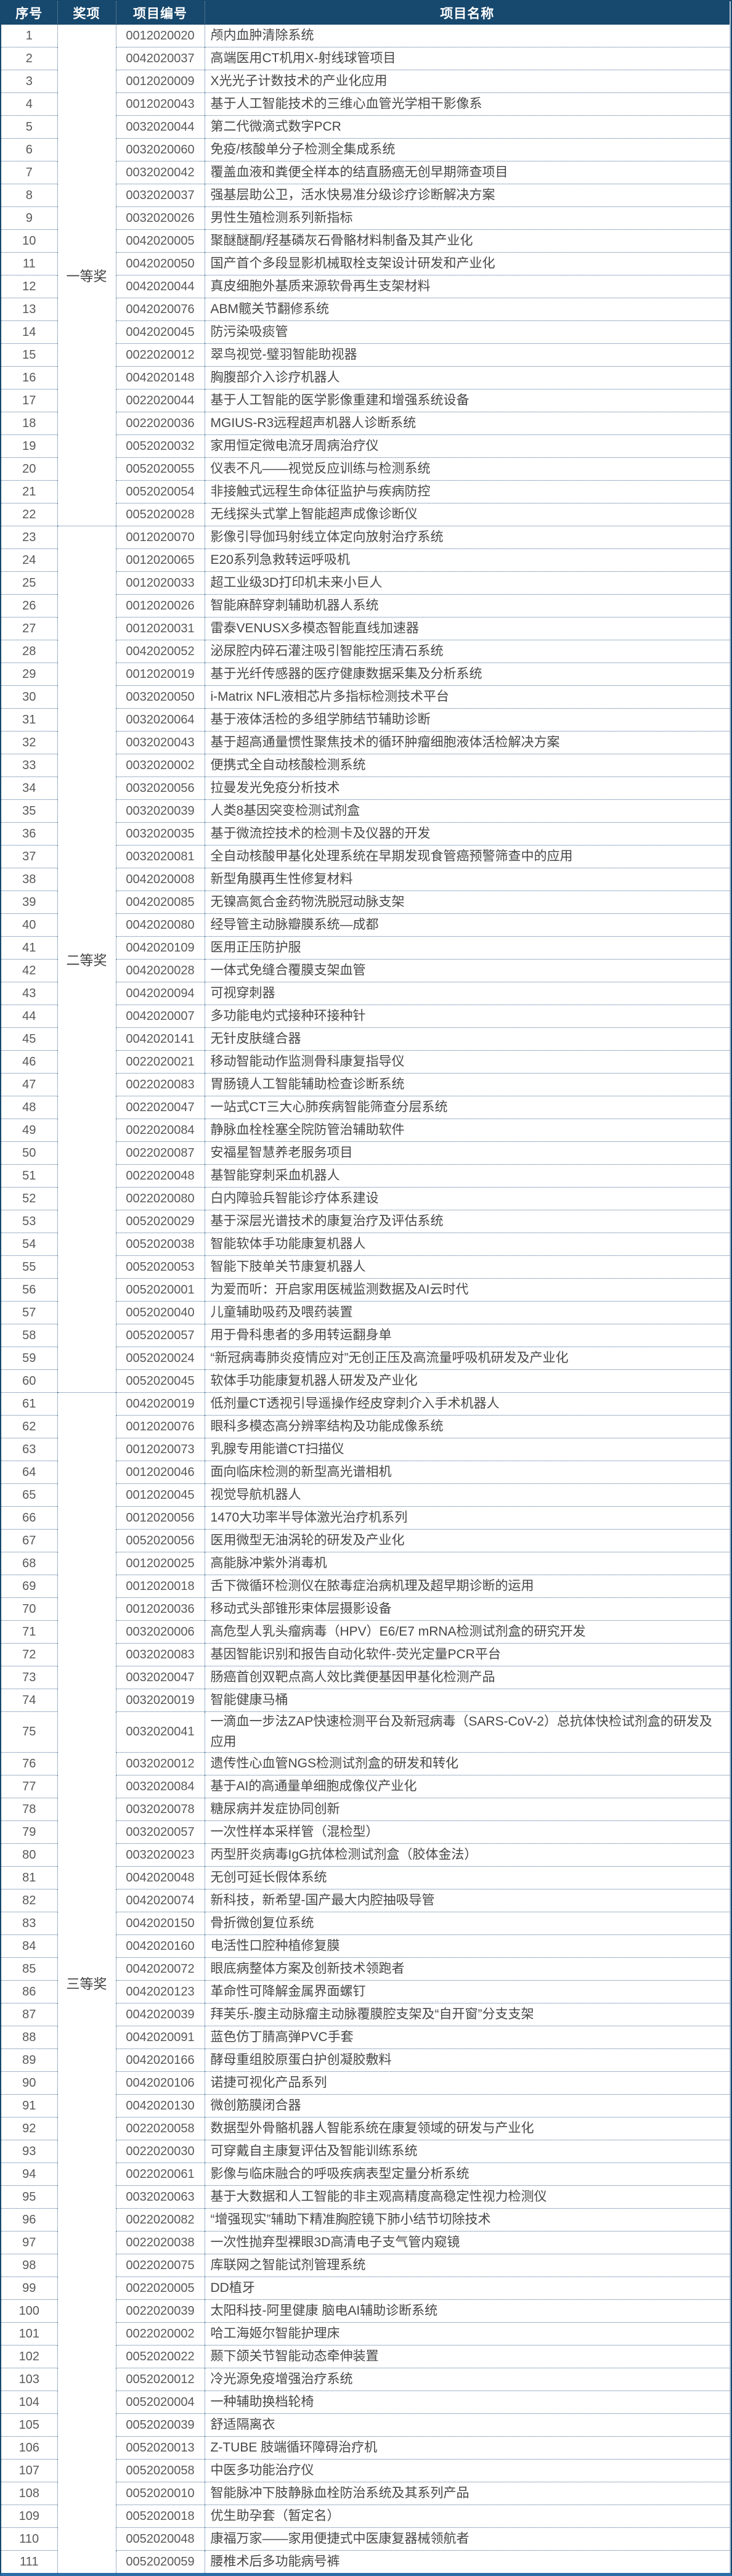 The image size is (732, 2576). I want to click on project-name-cell: 经导管主动脉瓣膜系统—成都, so click(467, 925).